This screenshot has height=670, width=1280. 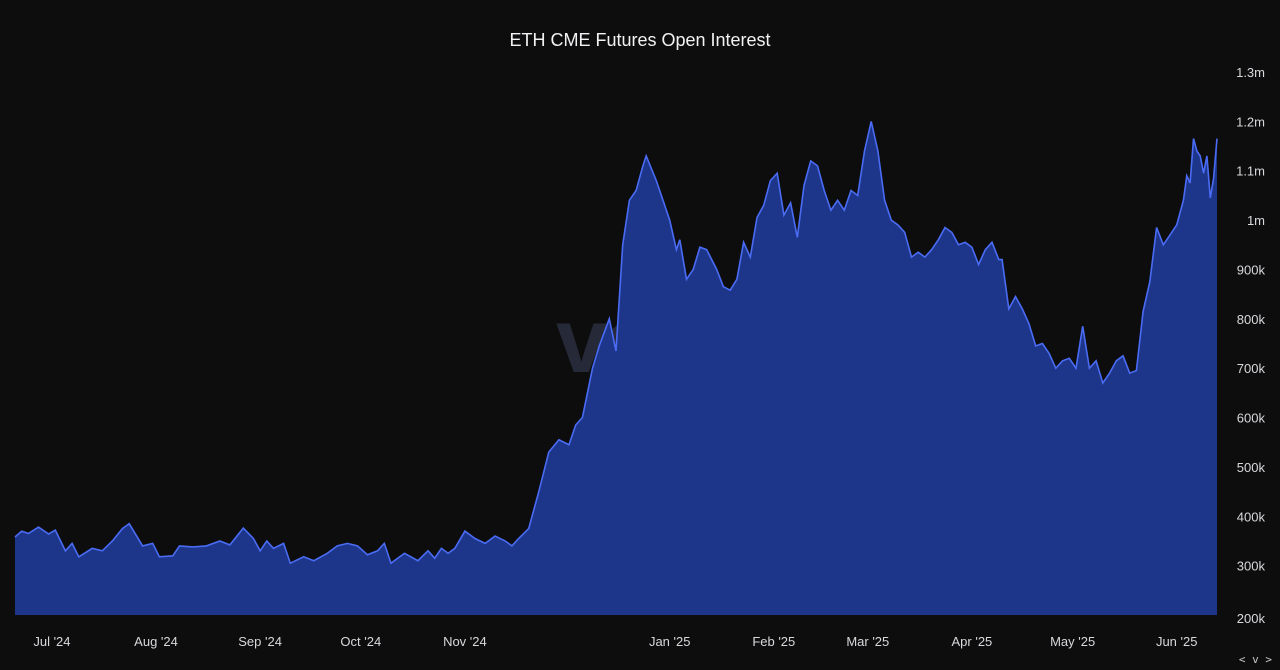 I want to click on x-tick-label: Aug '24, so click(x=156, y=641).